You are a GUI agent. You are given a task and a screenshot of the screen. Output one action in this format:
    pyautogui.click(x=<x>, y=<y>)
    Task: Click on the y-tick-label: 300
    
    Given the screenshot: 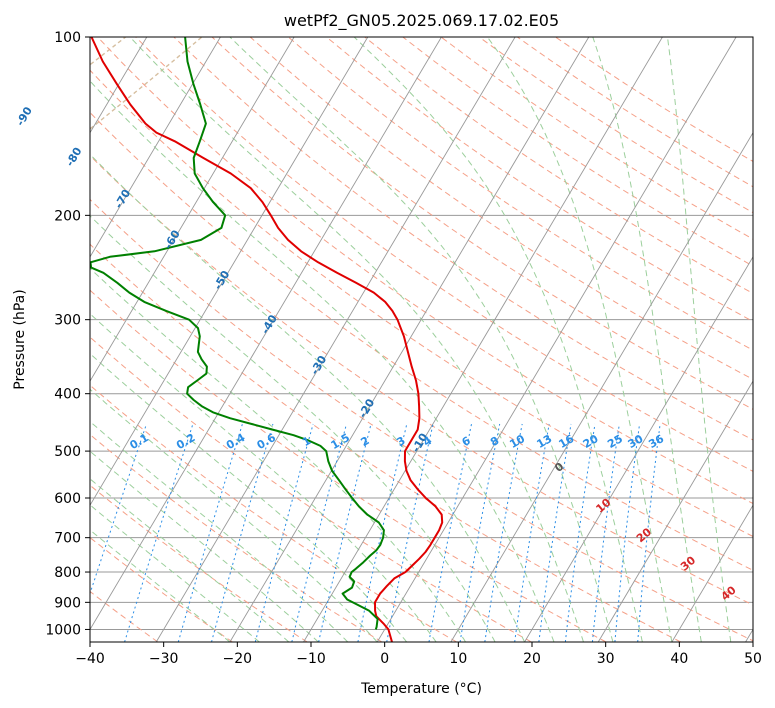 What is the action you would take?
    pyautogui.click(x=67, y=321)
    